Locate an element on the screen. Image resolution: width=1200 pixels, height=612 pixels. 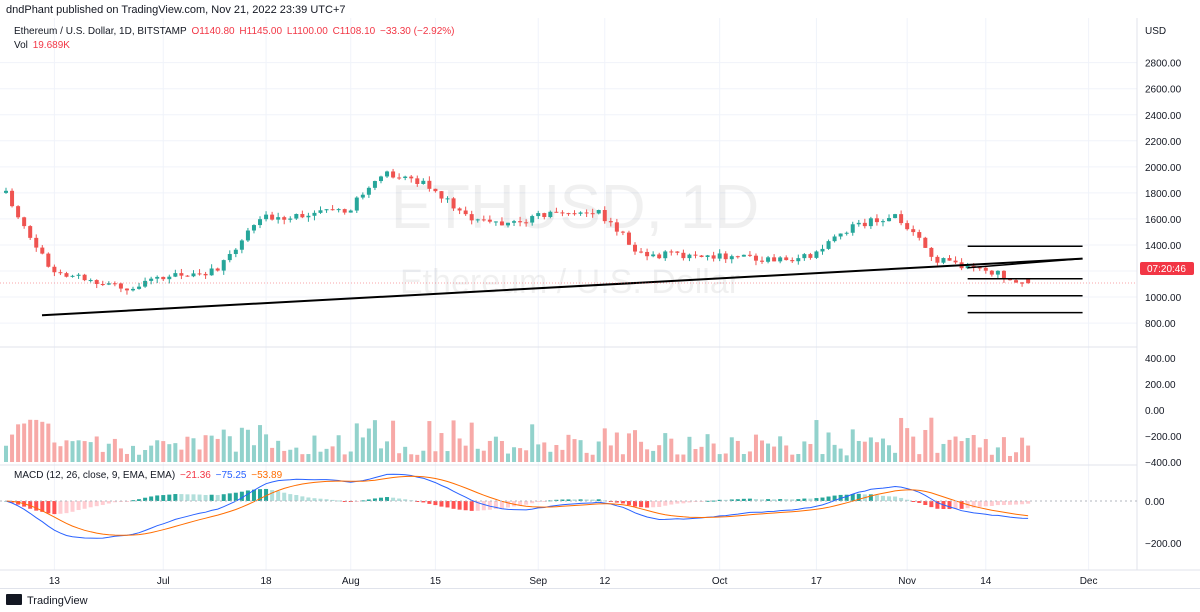
volume-label: Vol is located at coordinates (21, 45).